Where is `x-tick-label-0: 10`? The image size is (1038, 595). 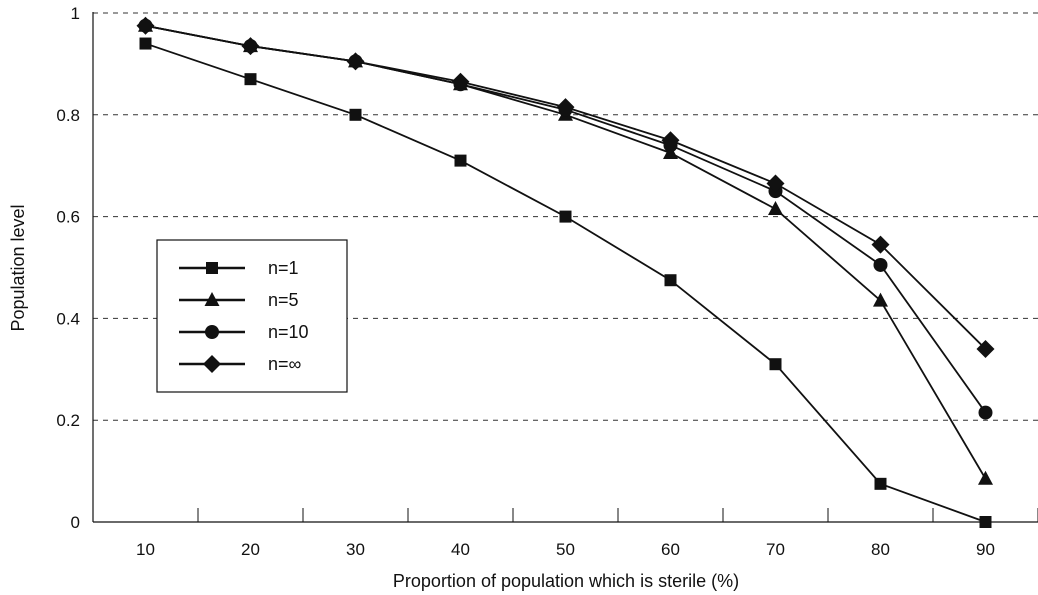
x-tick-label-0: 10 is located at coordinates (145, 549).